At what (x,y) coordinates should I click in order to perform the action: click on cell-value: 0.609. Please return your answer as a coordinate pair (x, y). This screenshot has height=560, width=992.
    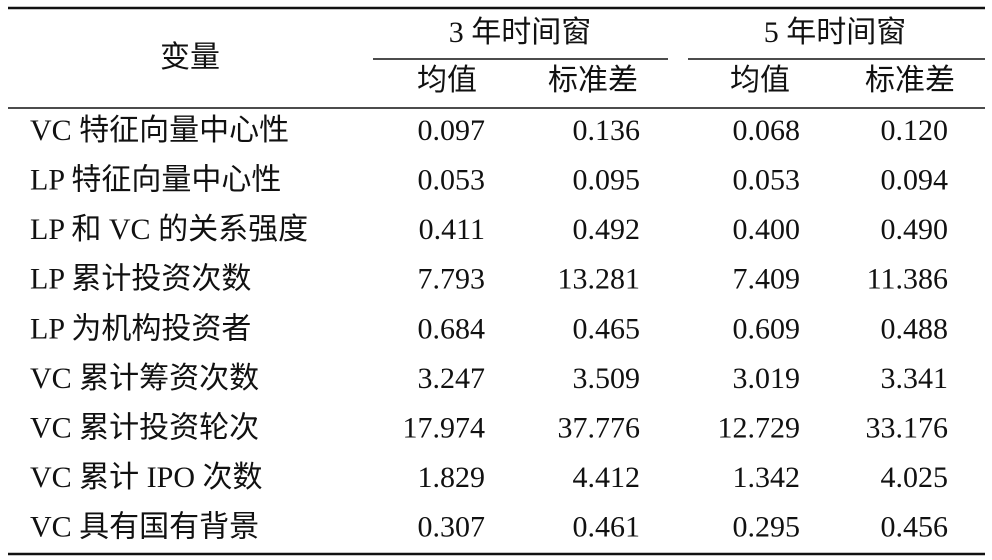
    Looking at the image, I should click on (767, 328).